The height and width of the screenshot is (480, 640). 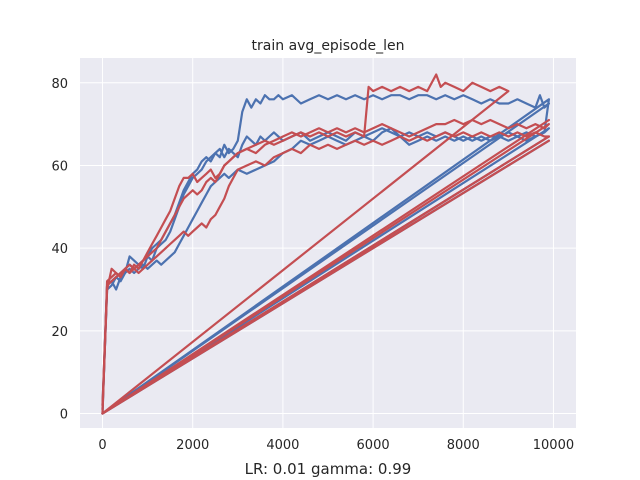 I want to click on x-tick-label: 4000, so click(x=282, y=445).